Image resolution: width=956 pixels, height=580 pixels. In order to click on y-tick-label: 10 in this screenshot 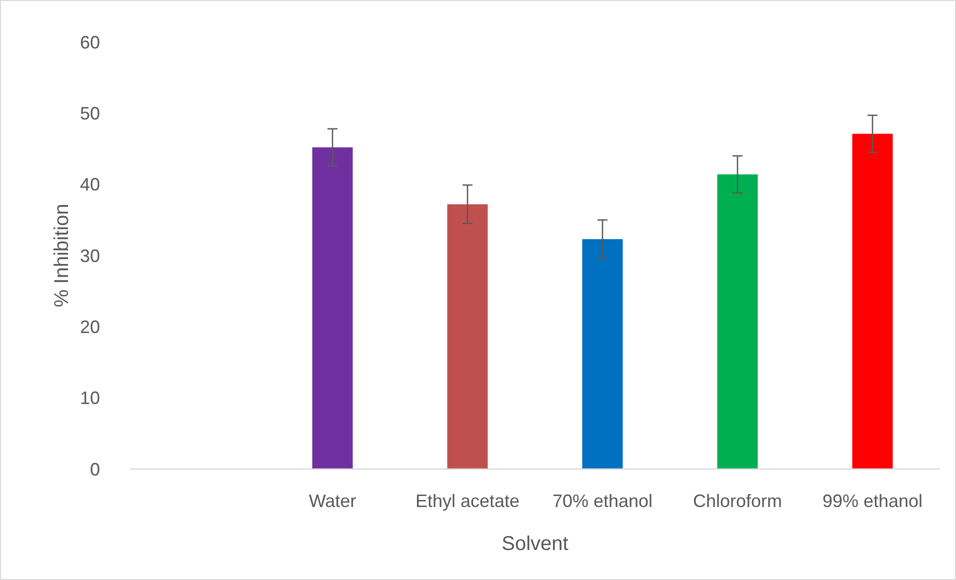, I will do `click(90, 398)`.